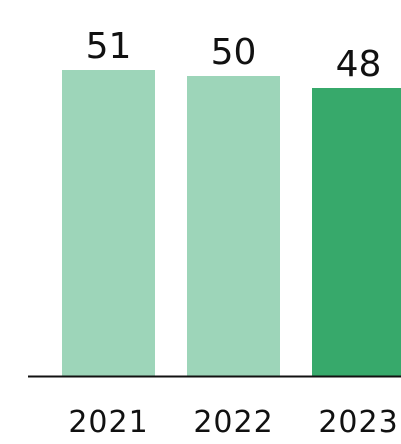  What do you see at coordinates (356, 232) in the screenshot?
I see `bar` at bounding box center [356, 232].